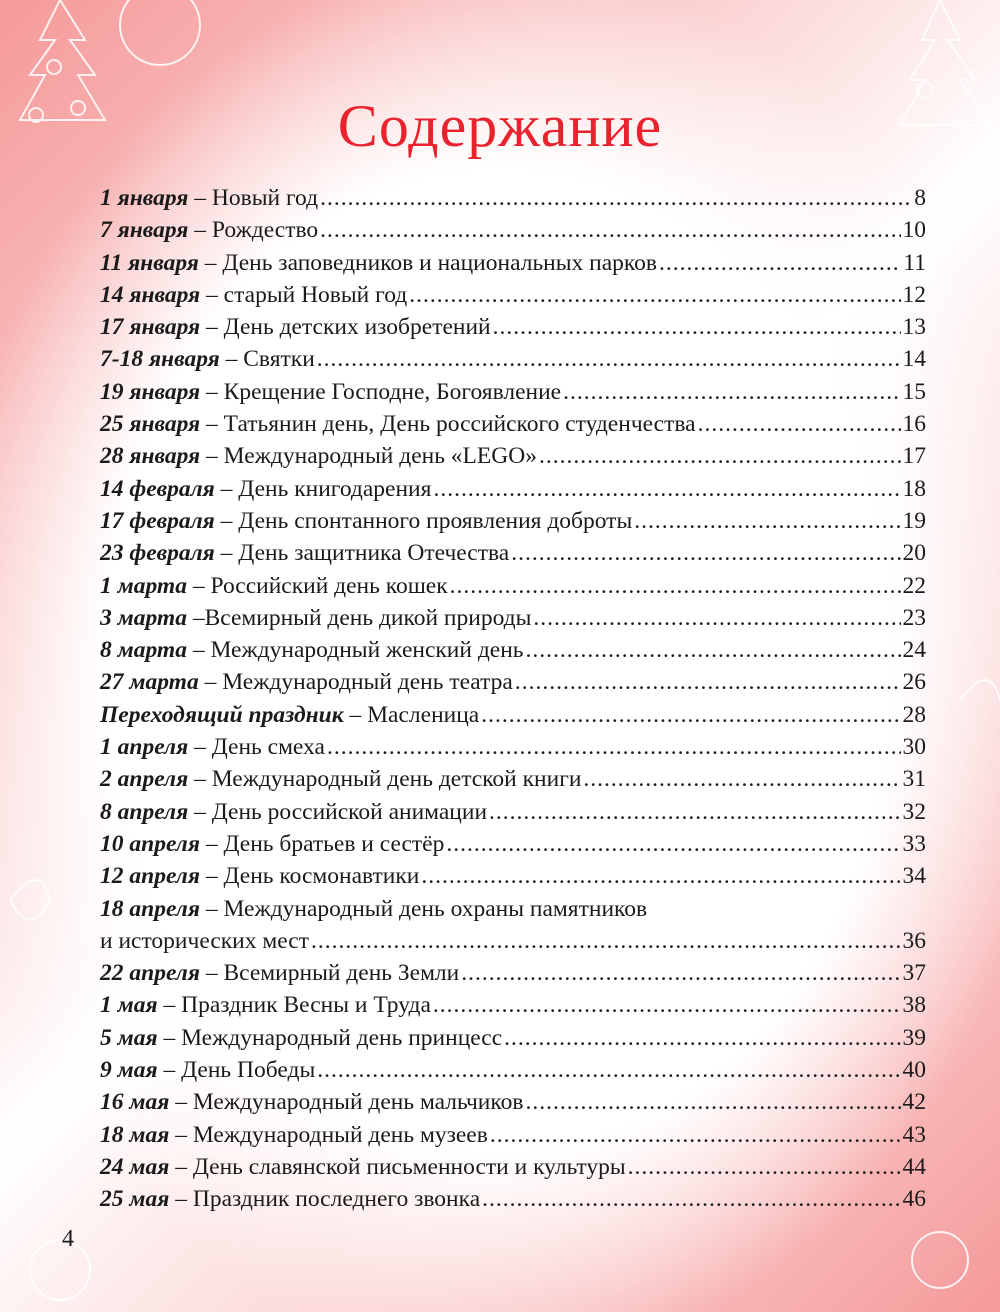 This screenshot has width=1000, height=1312. I want to click on entry-page: 10, so click(914, 230).